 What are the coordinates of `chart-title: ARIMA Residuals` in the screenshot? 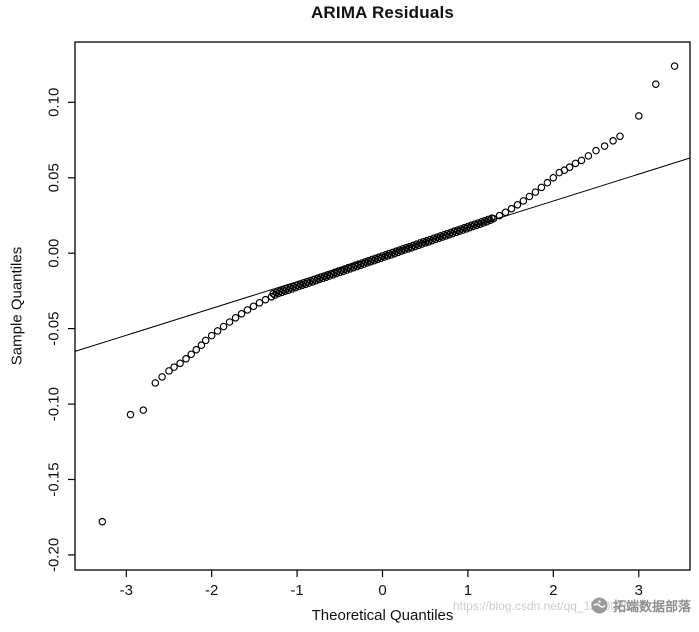 It's located at (382, 12).